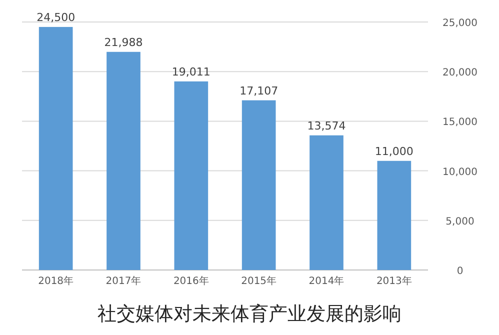  What do you see at coordinates (56, 281) in the screenshot?
I see `x-tick-label: 2018年` at bounding box center [56, 281].